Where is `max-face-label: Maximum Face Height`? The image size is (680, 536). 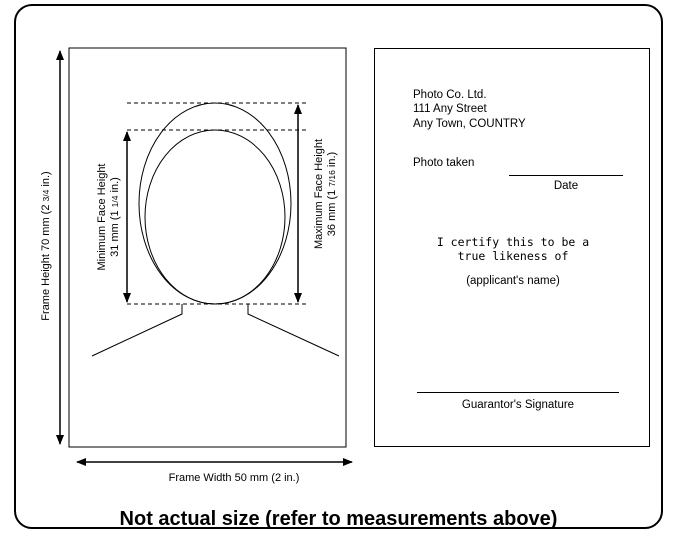 max-face-label: Maximum Face Height is located at coordinates (319, 194).